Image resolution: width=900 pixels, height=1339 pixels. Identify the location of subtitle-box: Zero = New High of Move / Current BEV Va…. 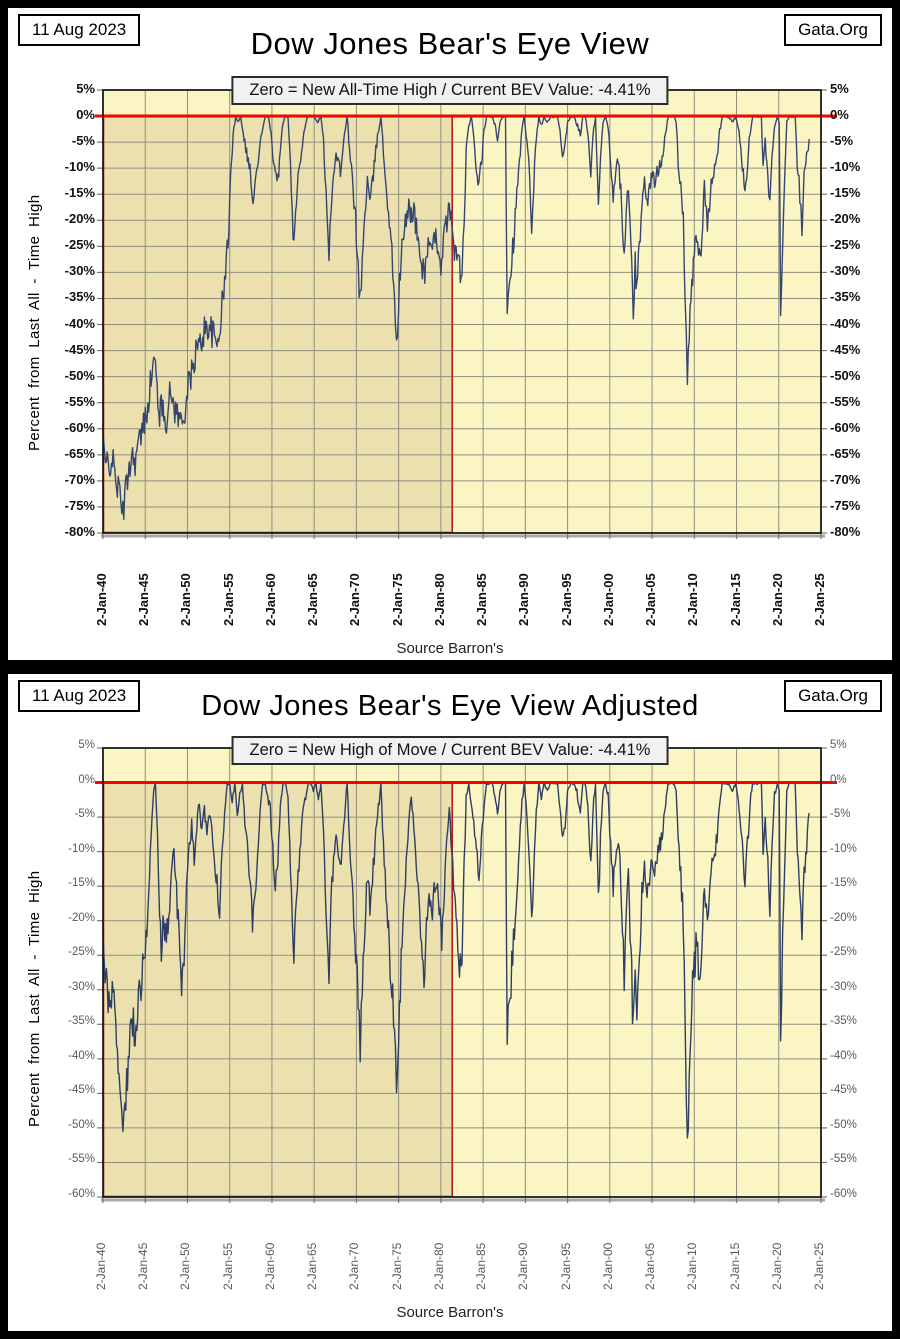
(450, 750).